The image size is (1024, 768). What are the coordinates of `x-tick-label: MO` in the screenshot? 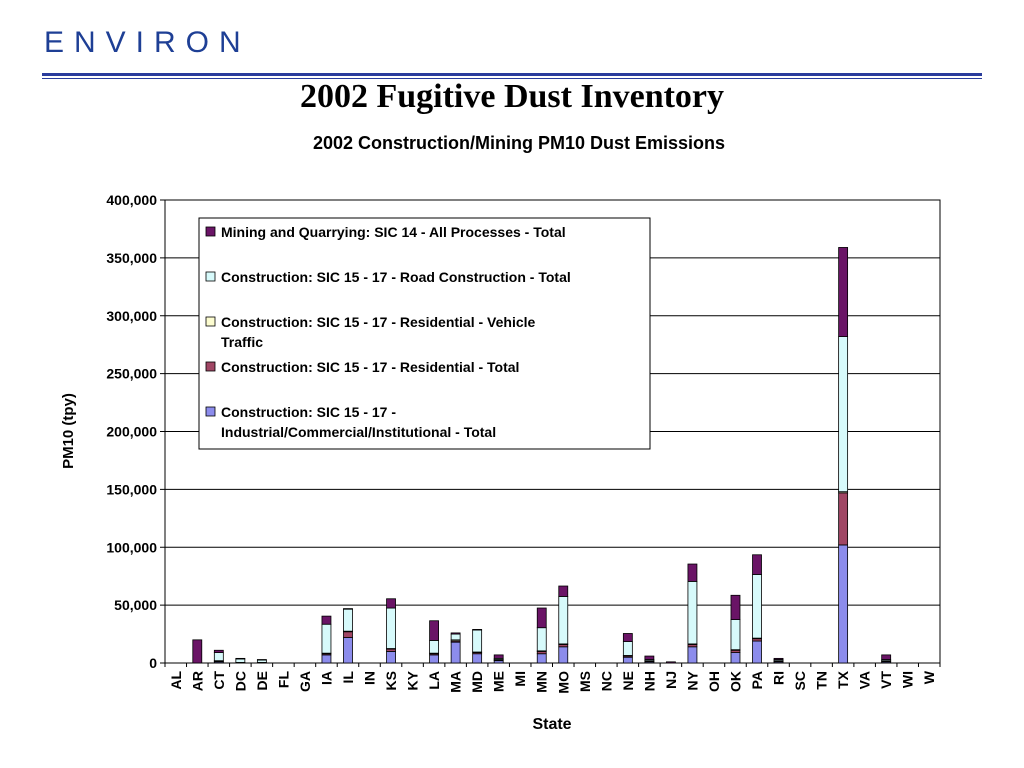 It's located at (563, 682).